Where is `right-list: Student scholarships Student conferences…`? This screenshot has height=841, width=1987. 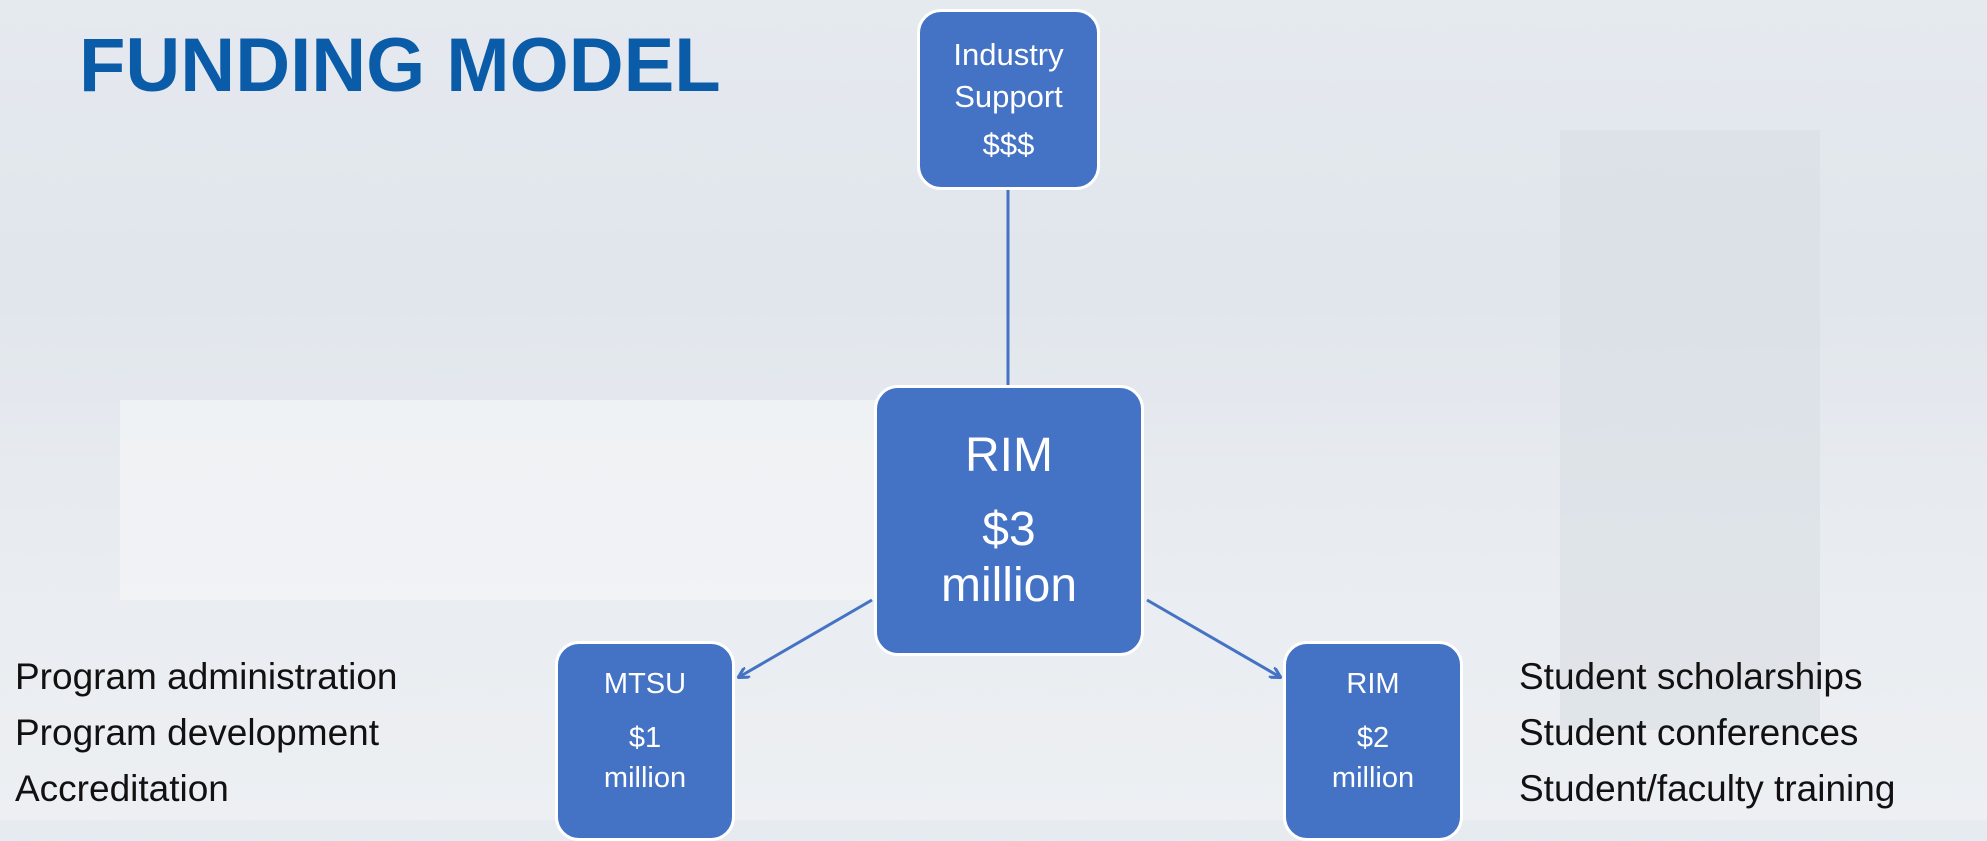
right-list: Student scholarships Student conferences… is located at coordinates (1707, 733).